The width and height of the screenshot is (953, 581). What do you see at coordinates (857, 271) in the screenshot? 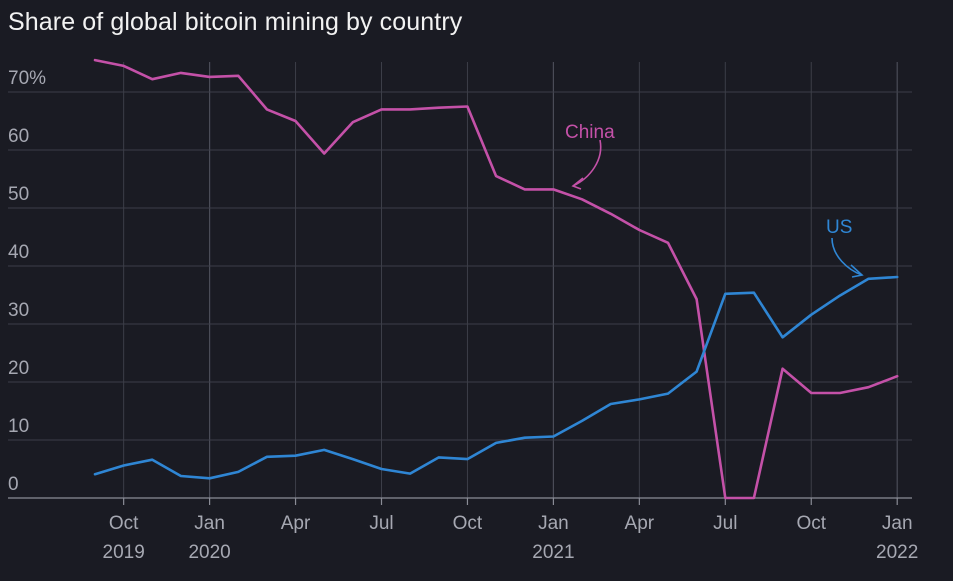
I see `annotation-arrowhead-us` at bounding box center [857, 271].